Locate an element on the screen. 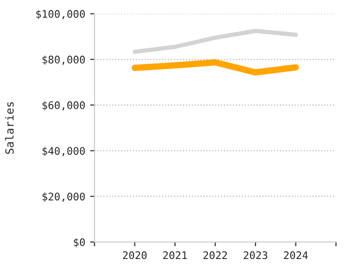 This screenshot has height=275, width=350. x-tick-label: 2023 is located at coordinates (256, 255).